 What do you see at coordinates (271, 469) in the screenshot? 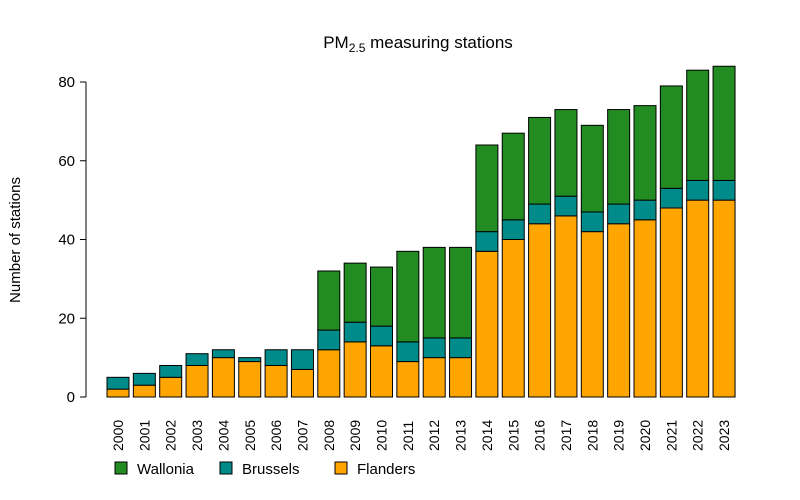
I see `legend-label-brussels: Brussels` at bounding box center [271, 469].